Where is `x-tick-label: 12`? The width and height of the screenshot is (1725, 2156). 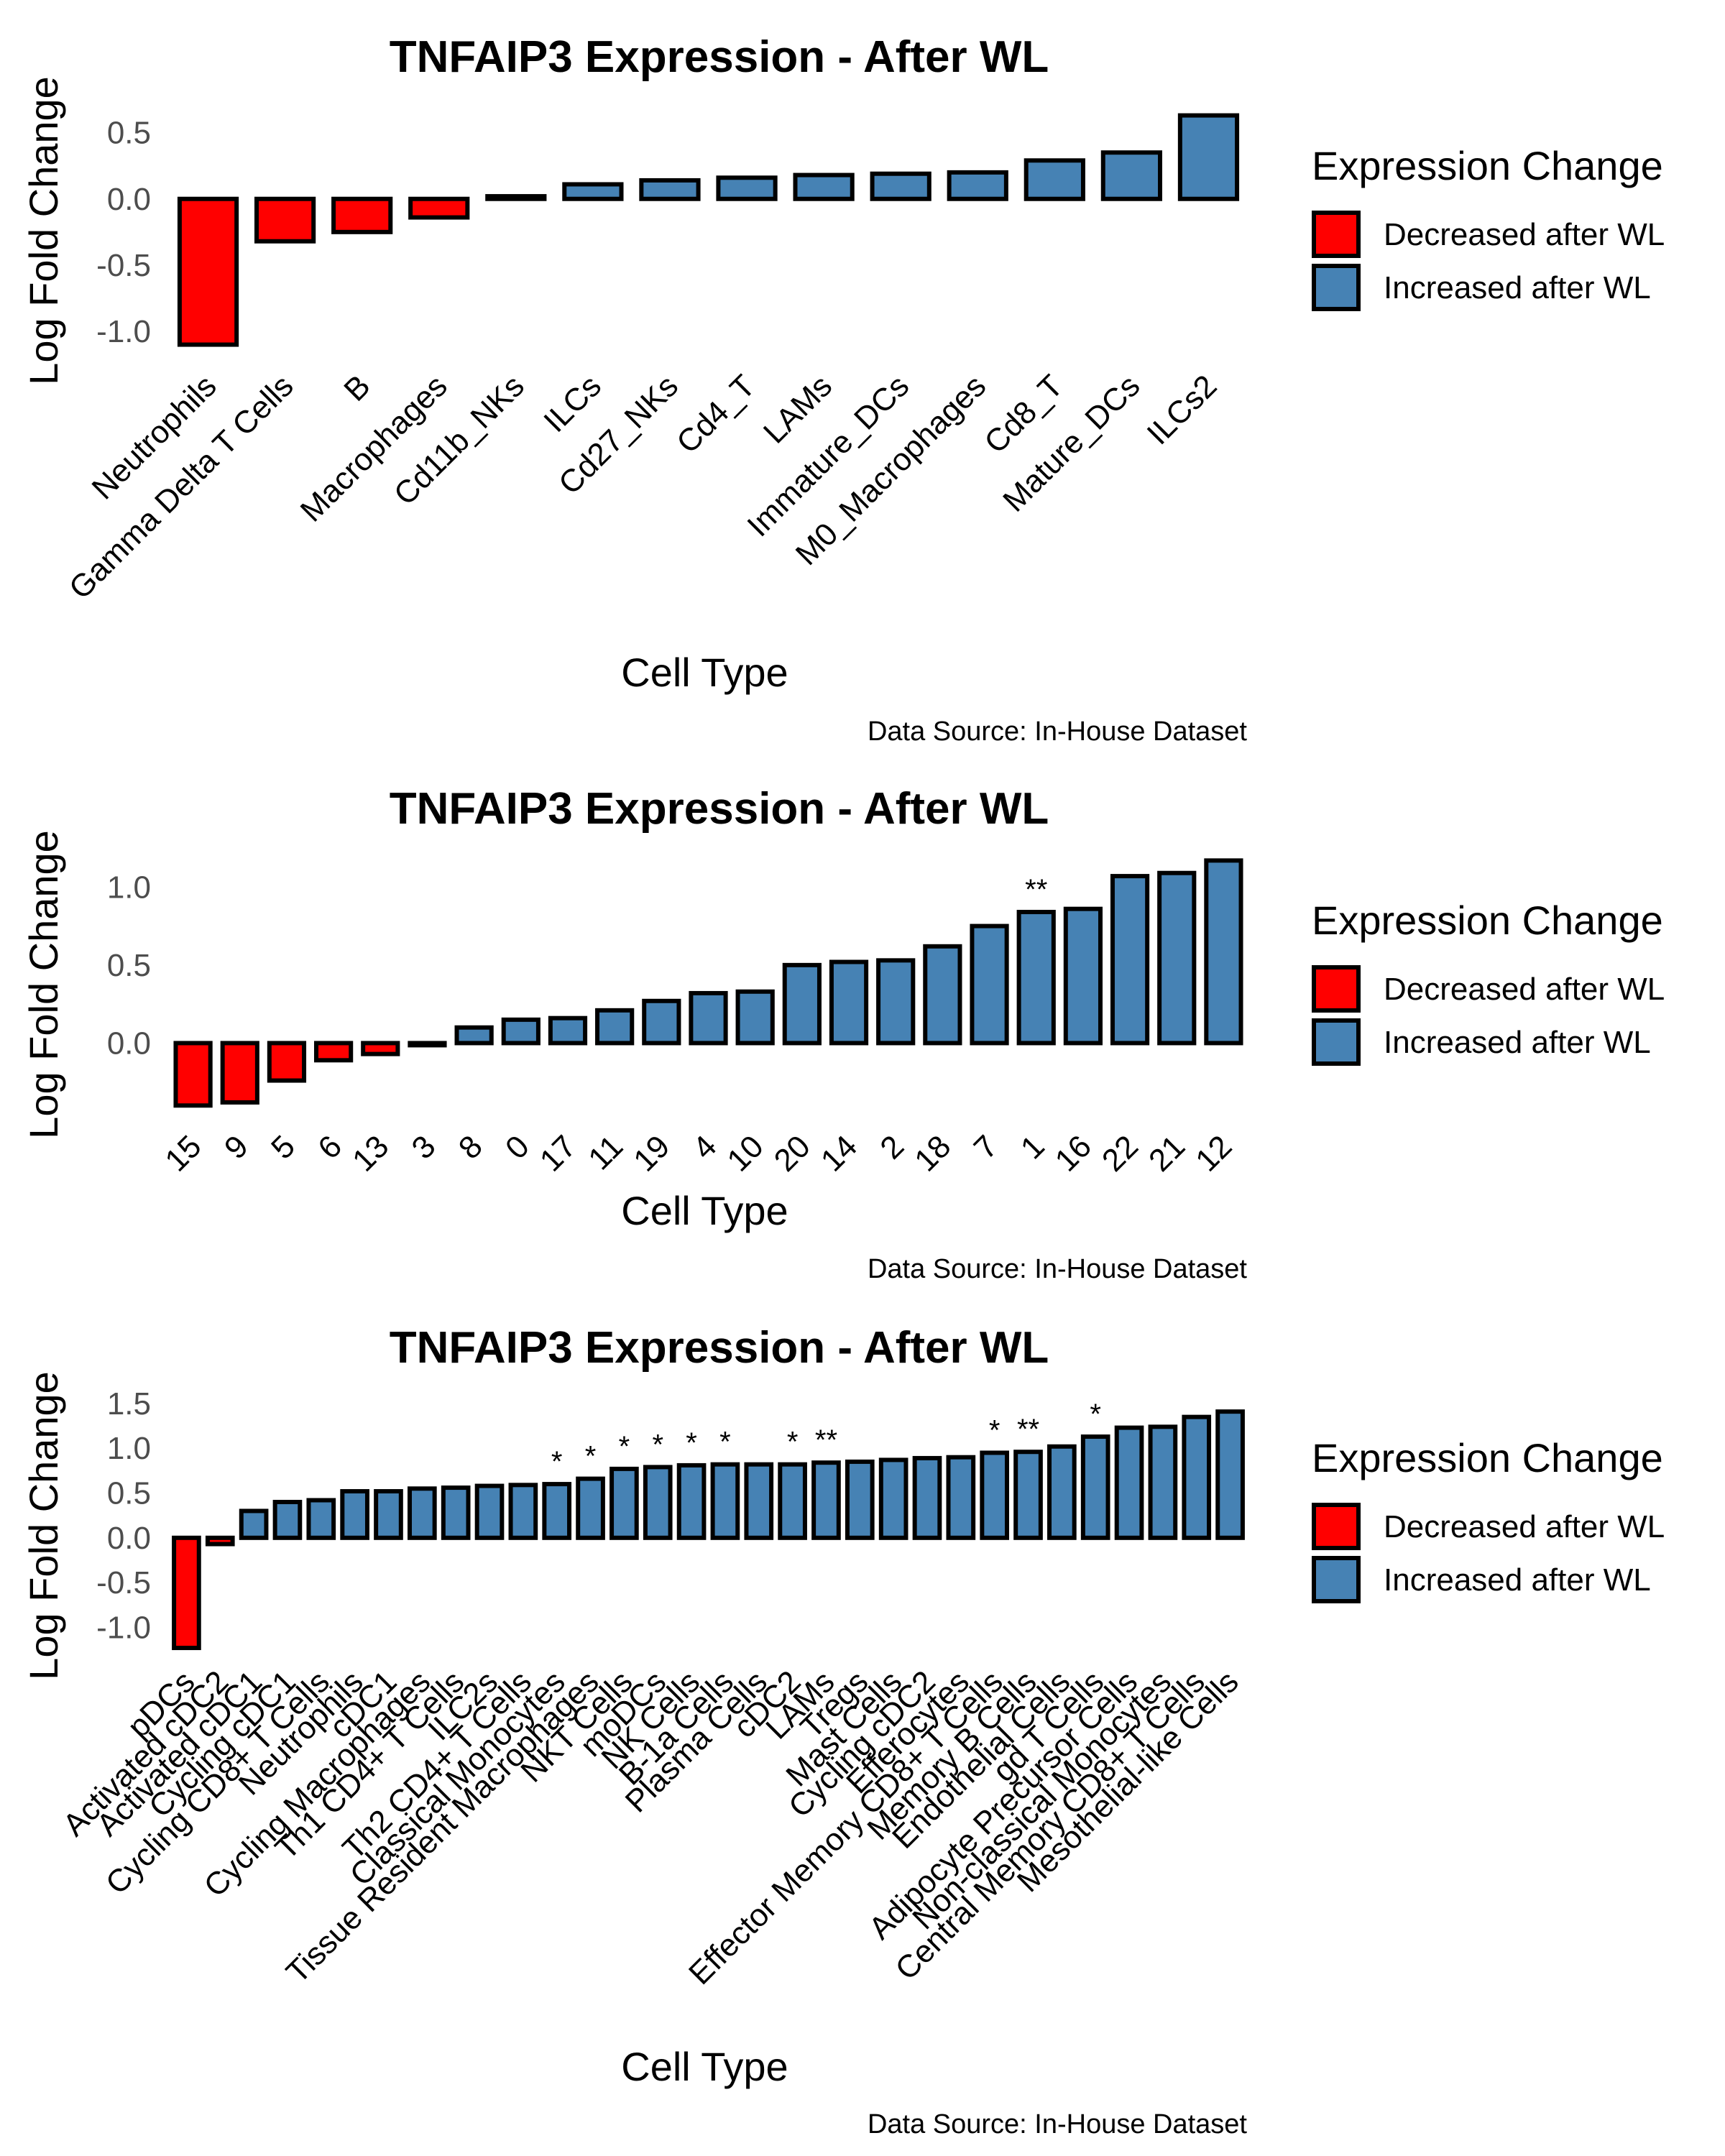 x-tick-label: 12 is located at coordinates (1213, 1153).